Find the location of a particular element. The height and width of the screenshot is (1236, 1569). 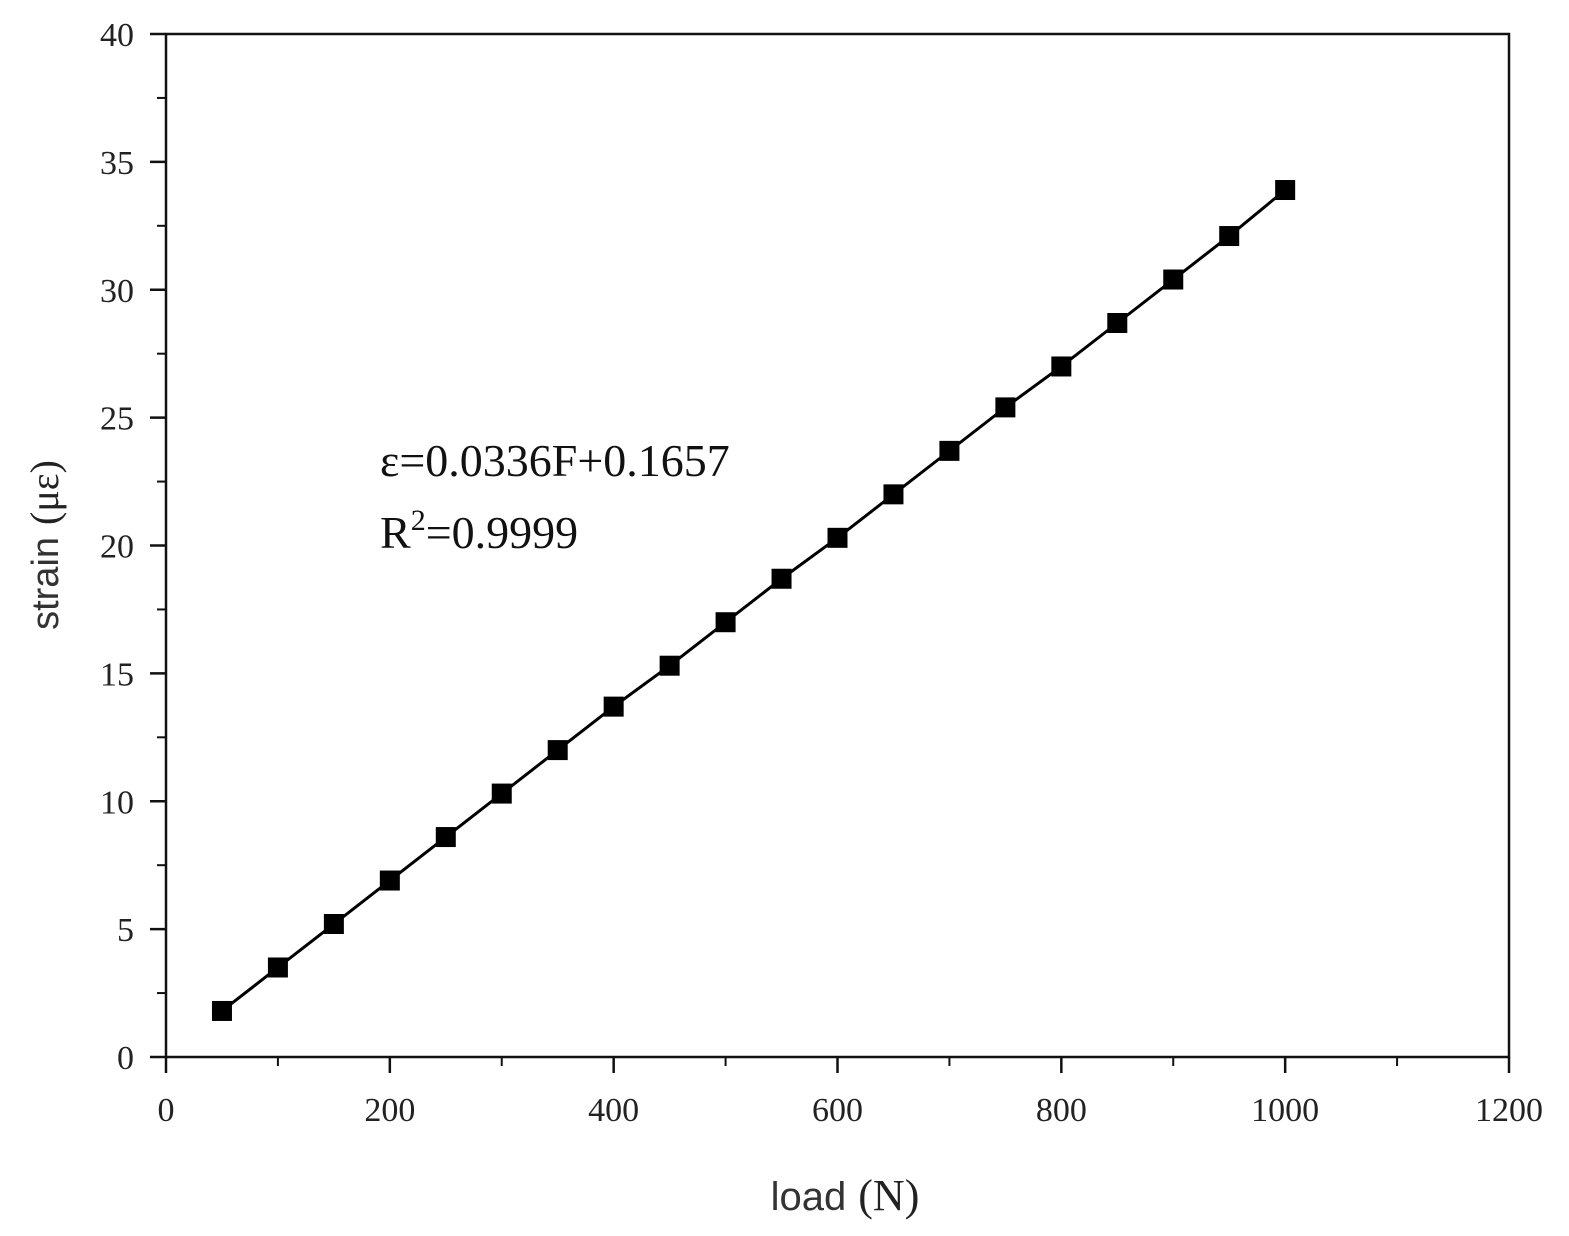

y-tick-label: 20 is located at coordinates (117, 547).